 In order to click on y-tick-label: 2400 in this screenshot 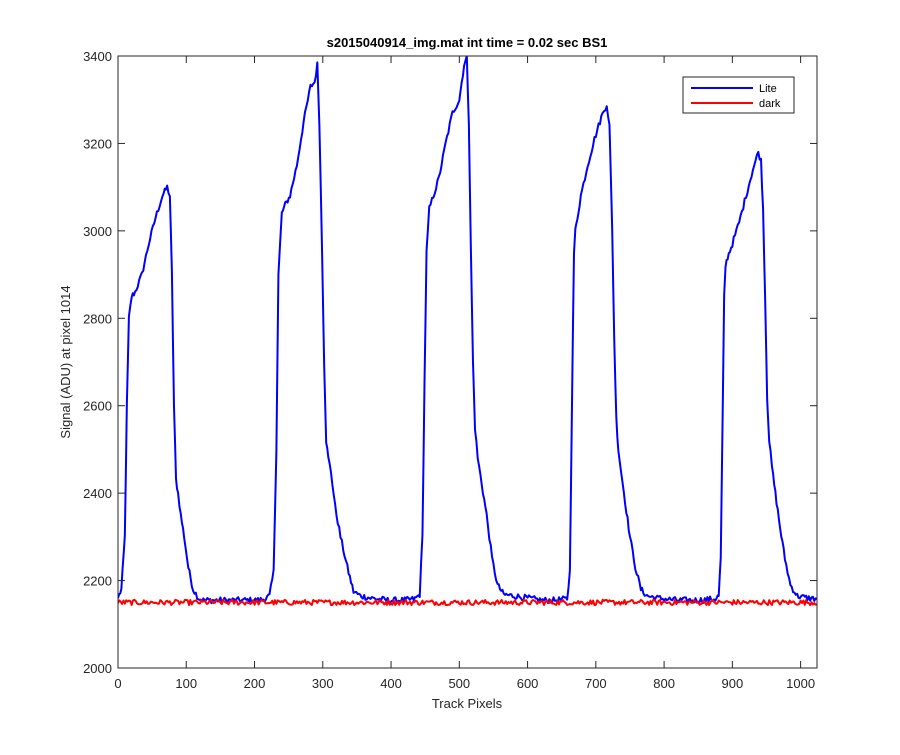, I will do `click(97, 493)`.